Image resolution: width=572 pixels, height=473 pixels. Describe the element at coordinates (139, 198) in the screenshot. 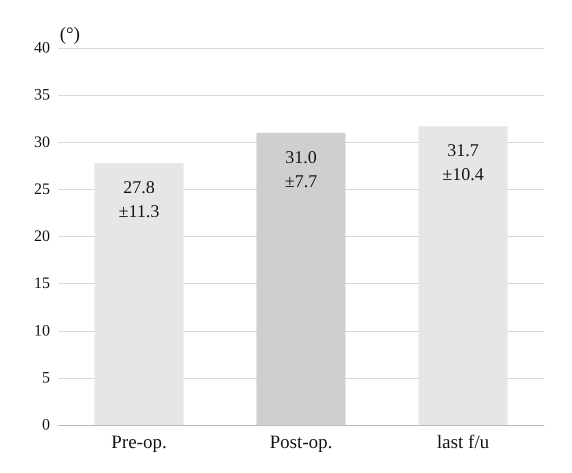

I see `data-label: 27.8 ±11.3` at that location.